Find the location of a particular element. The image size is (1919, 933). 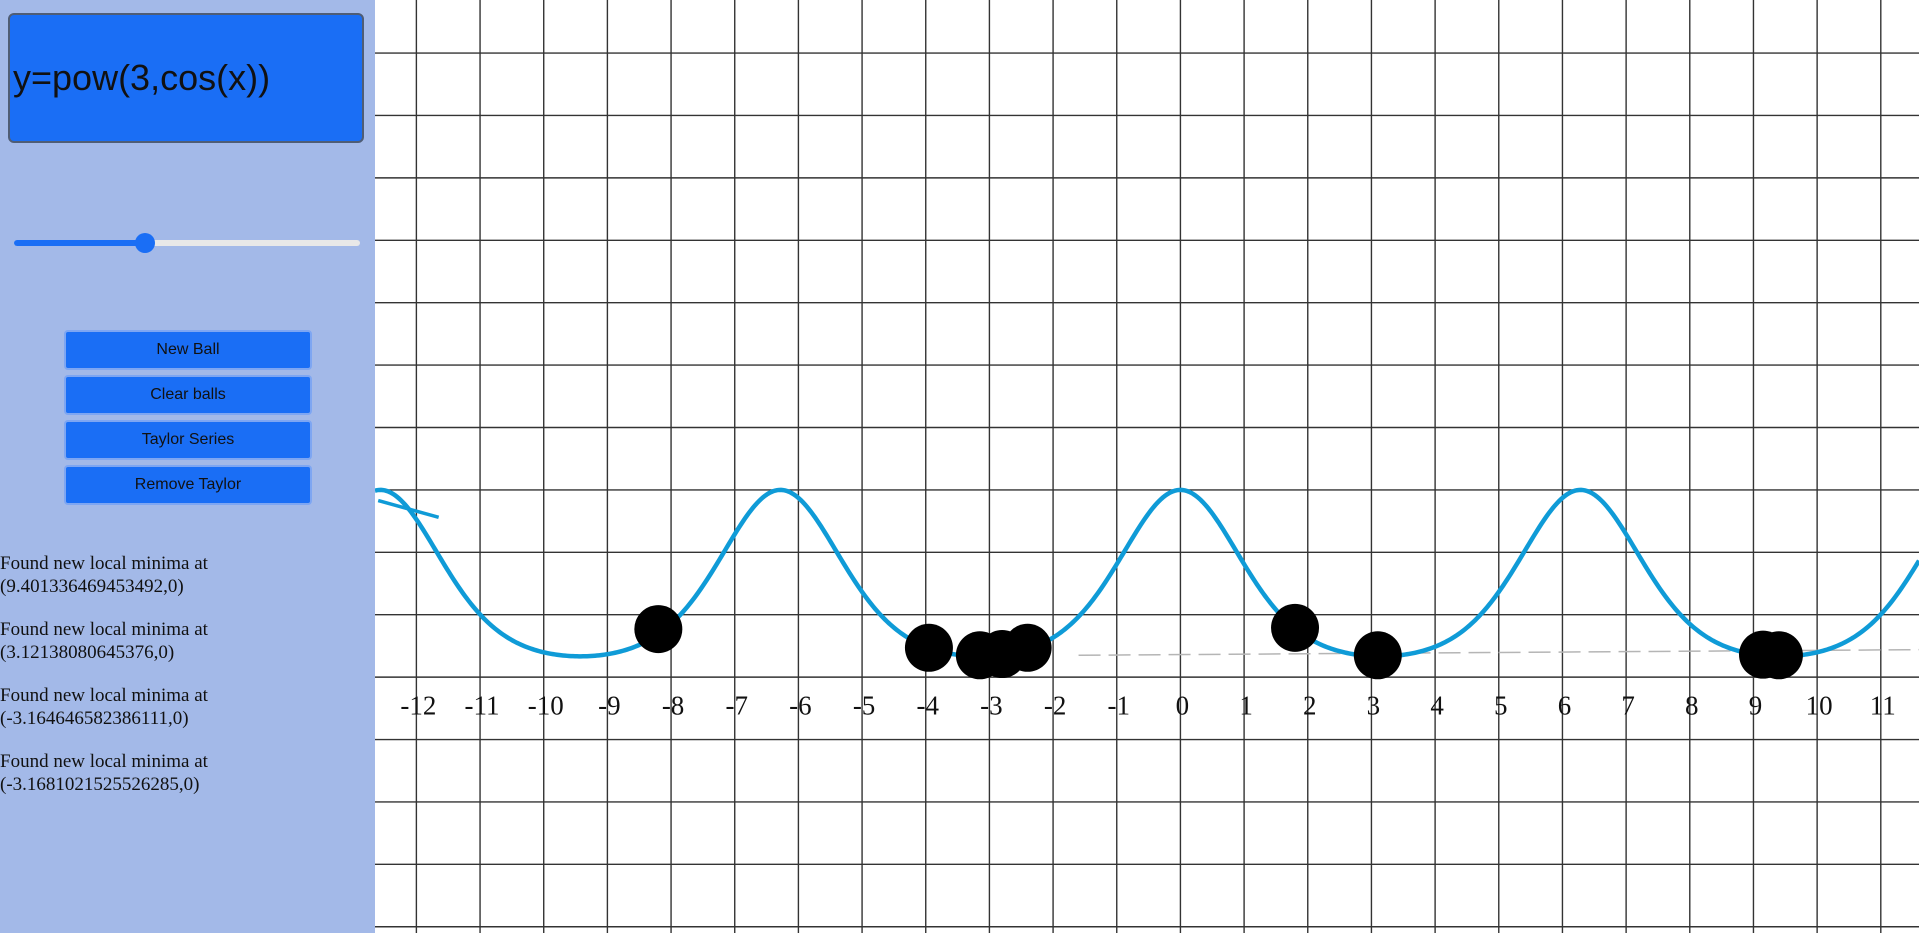

tick-label: -4 is located at coordinates (927, 706).